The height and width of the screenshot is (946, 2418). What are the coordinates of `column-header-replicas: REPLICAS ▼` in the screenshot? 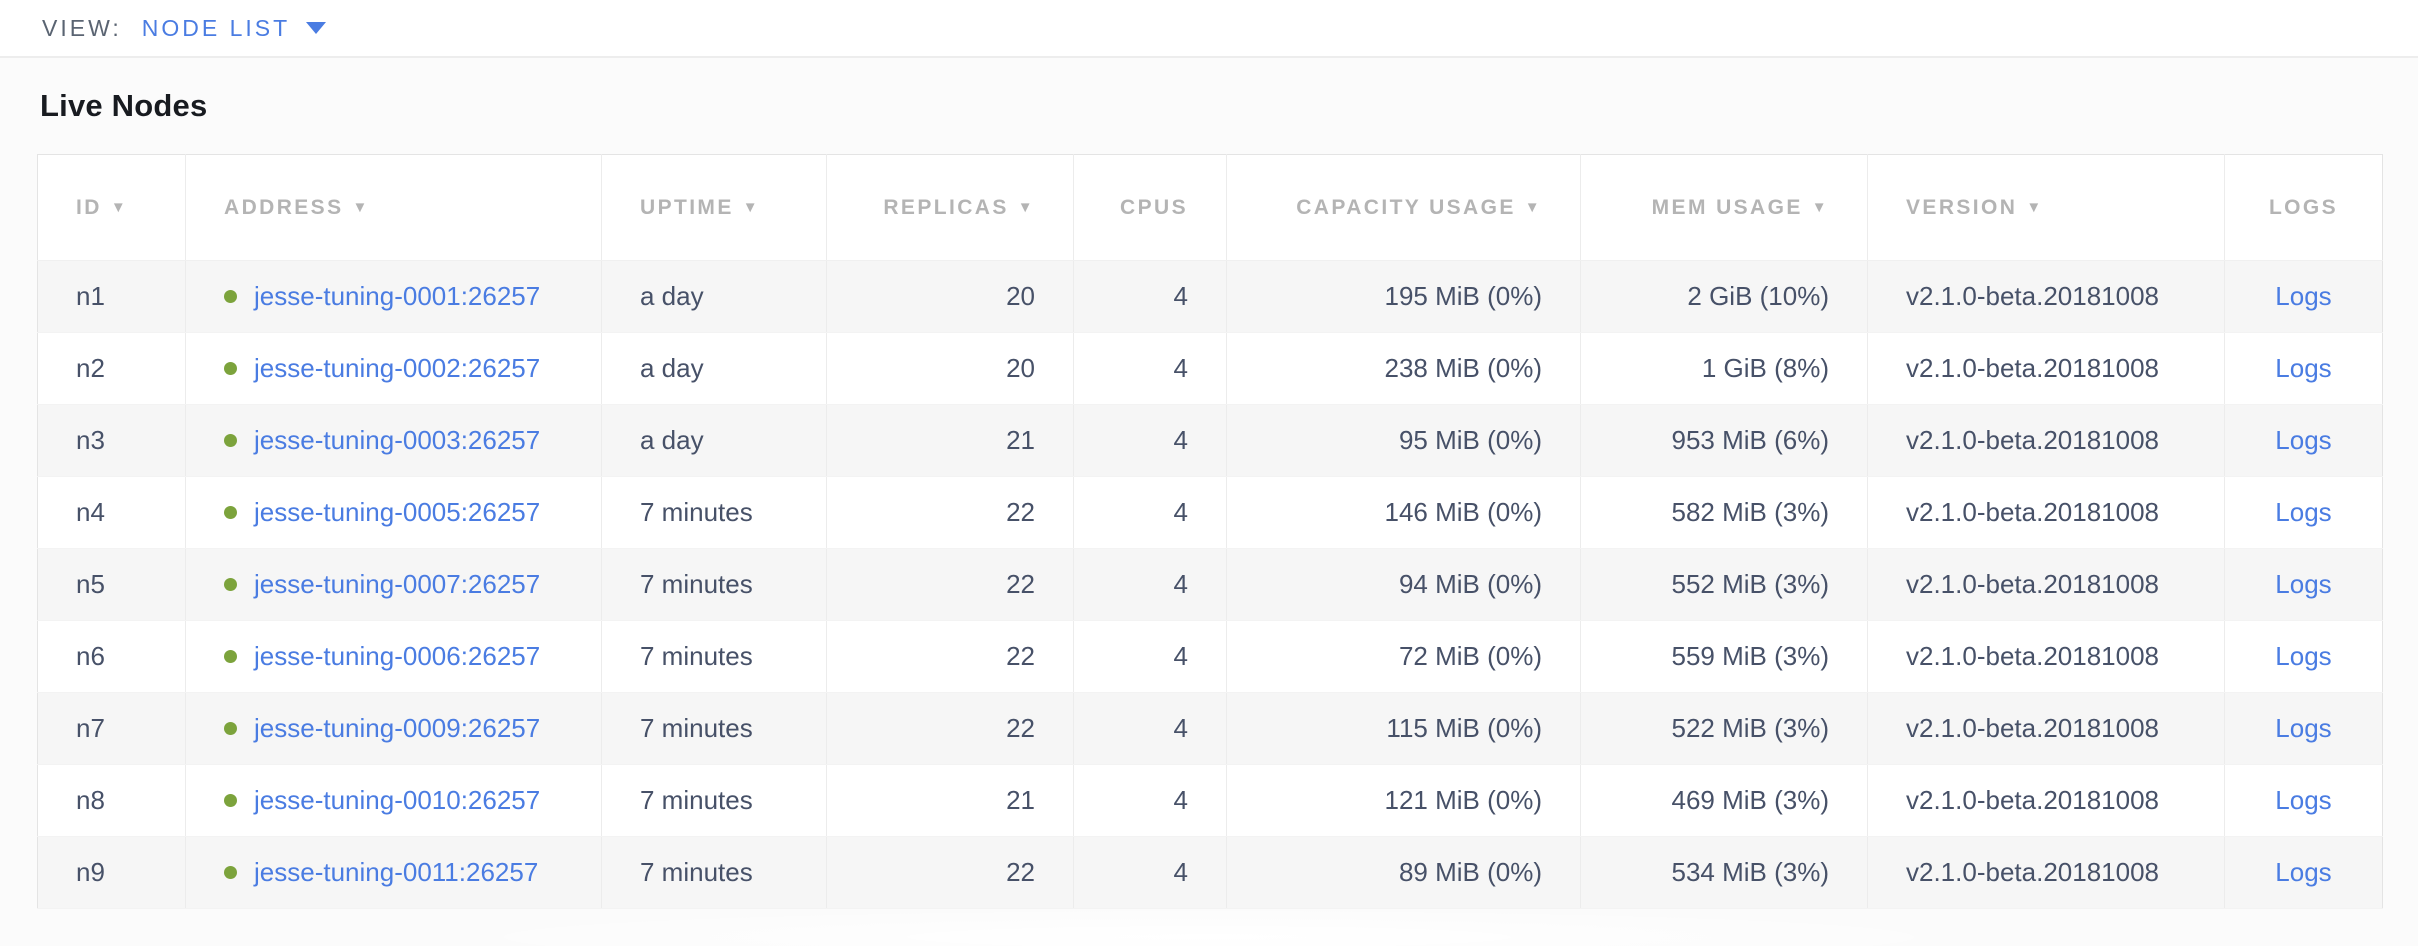 It's located at (950, 207).